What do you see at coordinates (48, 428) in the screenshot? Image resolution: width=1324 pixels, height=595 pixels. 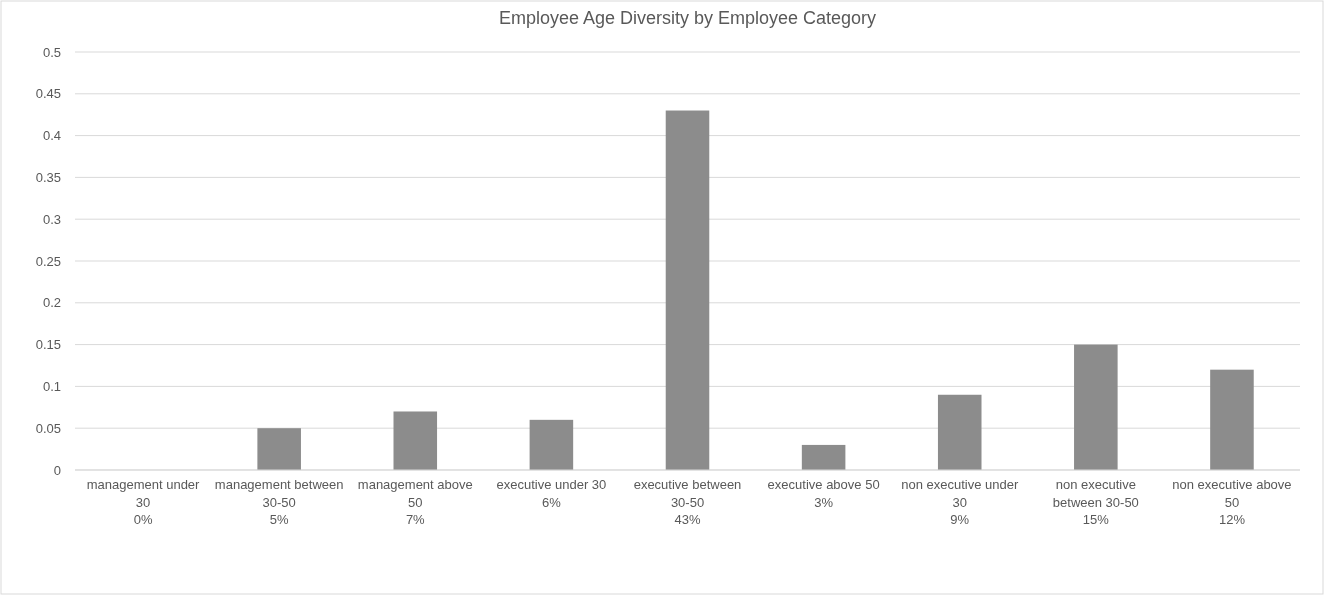 I see `y-tick-label: 0.05` at bounding box center [48, 428].